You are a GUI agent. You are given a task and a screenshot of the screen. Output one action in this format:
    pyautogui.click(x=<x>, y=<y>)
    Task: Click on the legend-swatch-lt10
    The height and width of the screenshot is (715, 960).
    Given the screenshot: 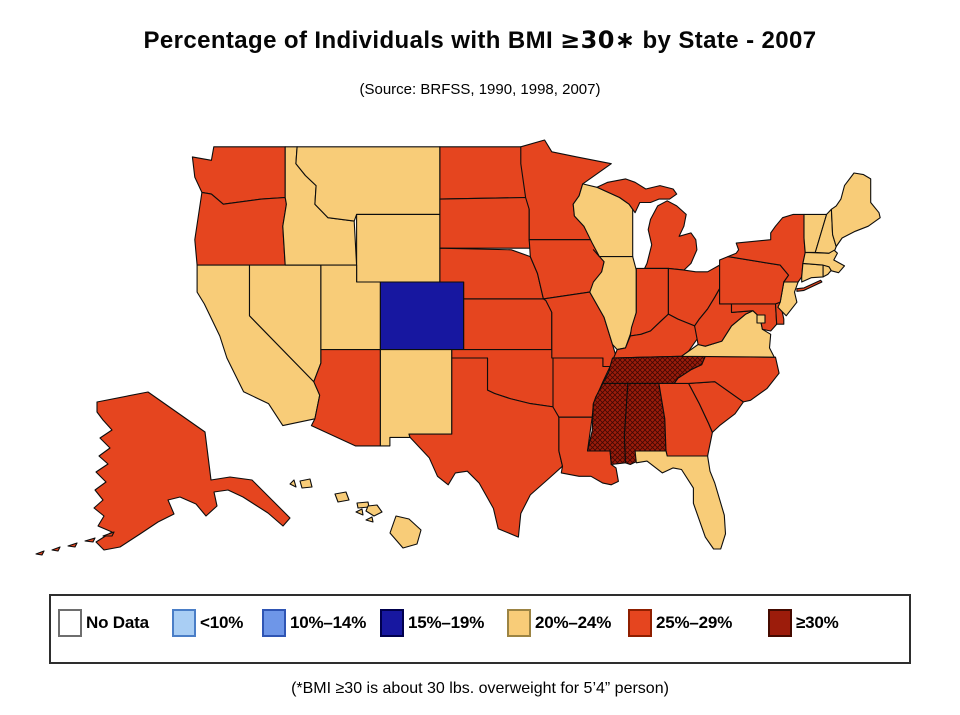 What is the action you would take?
    pyautogui.click(x=184, y=623)
    